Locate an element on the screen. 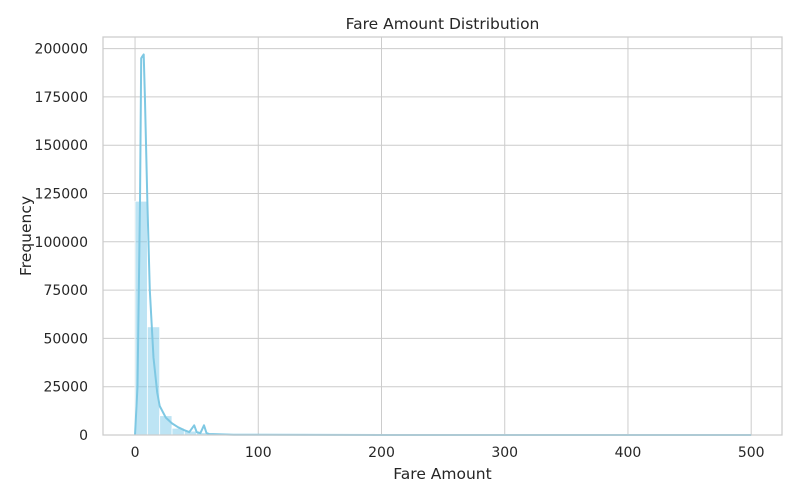  histogram-bars is located at coordinates (196, 318).